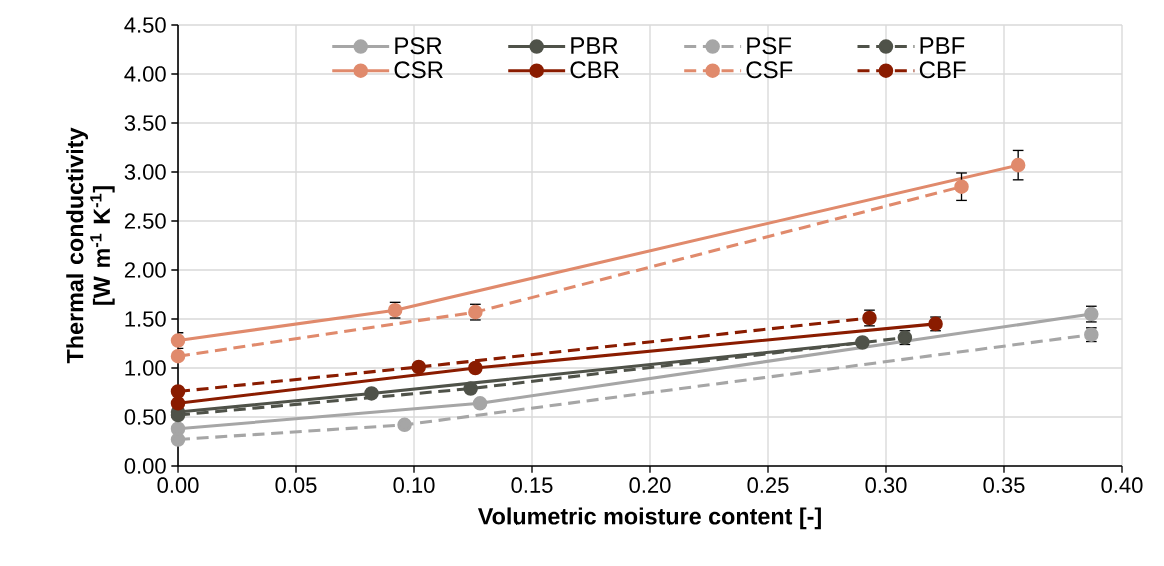 The height and width of the screenshot is (566, 1164). Describe the element at coordinates (296, 485) in the screenshot. I see `x-tick-label: 0.05` at that location.